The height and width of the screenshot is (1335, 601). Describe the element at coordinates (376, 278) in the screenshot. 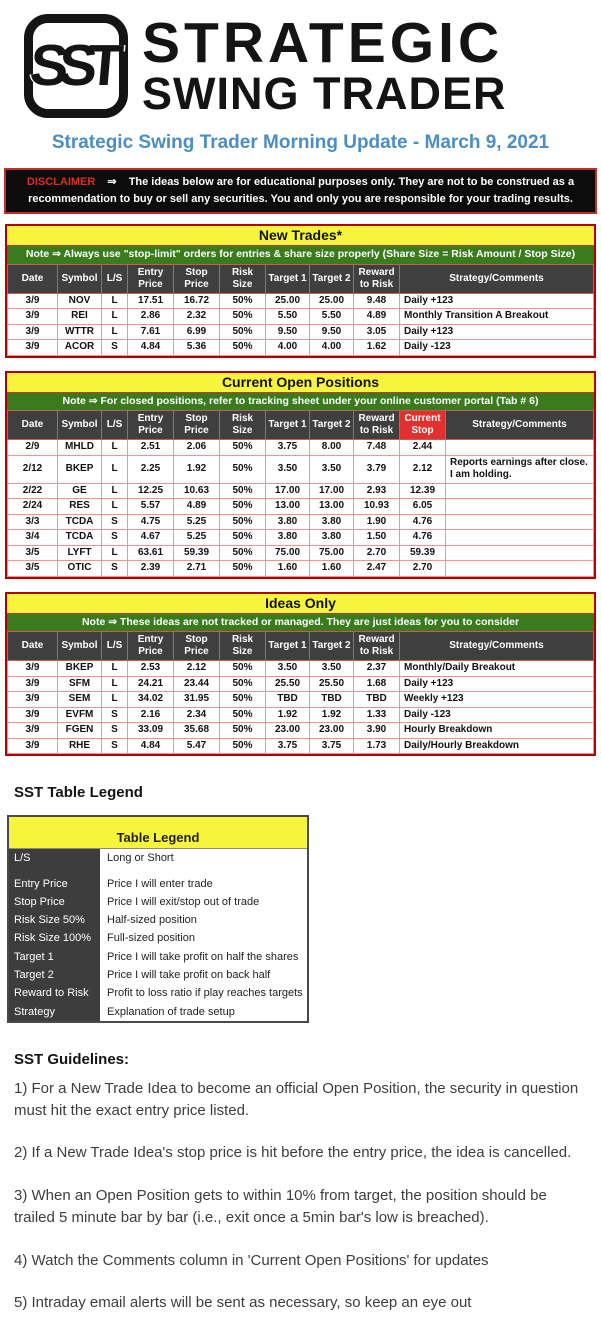

I see `column-header: Reward to Risk` at that location.